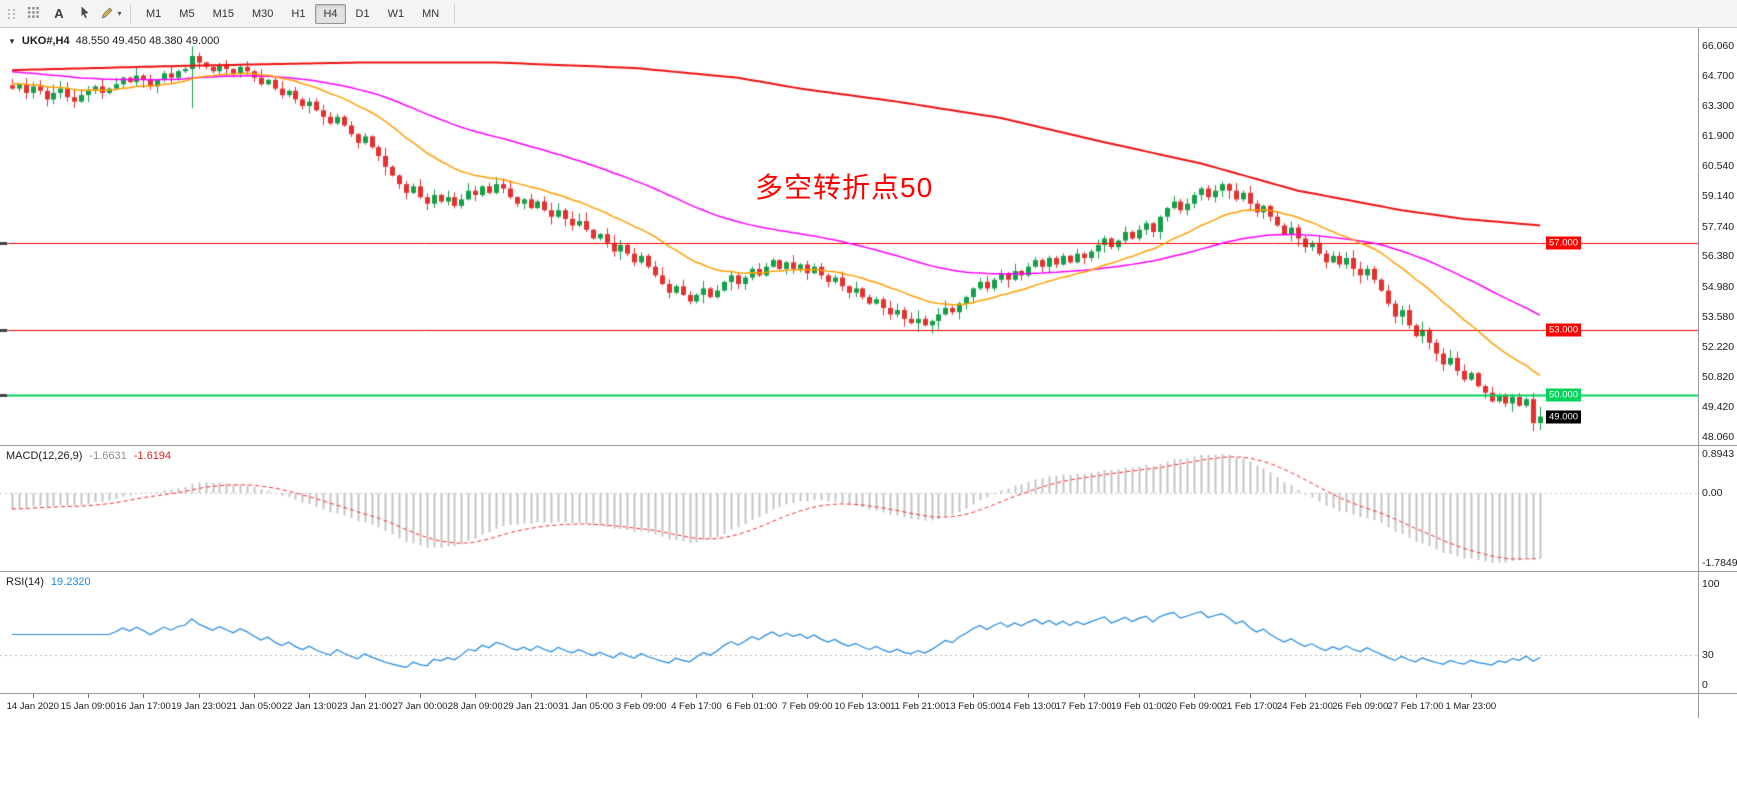 Image resolution: width=1737 pixels, height=794 pixels. I want to click on time-axis-label: 14 Jan 2020, so click(32, 706).